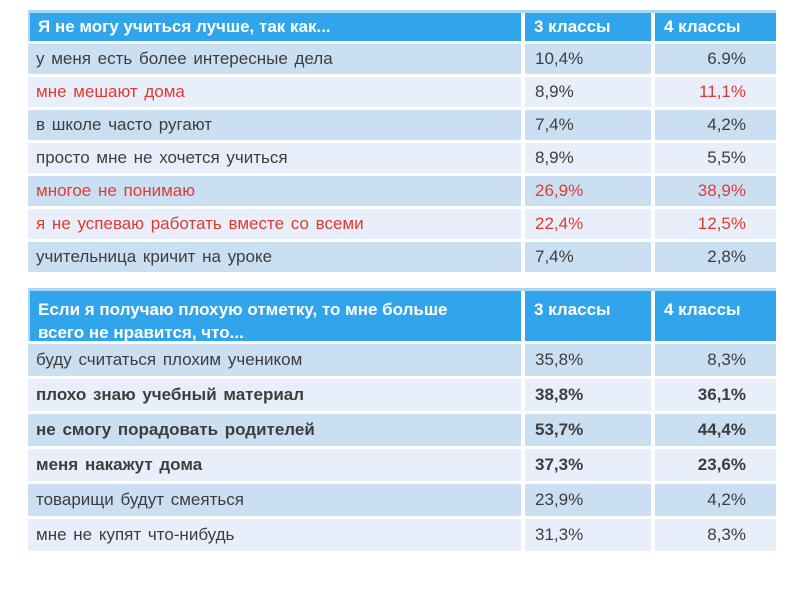 The width and height of the screenshot is (800, 600). What do you see at coordinates (588, 395) in the screenshot?
I see `row-value-v3: 38,8%` at bounding box center [588, 395].